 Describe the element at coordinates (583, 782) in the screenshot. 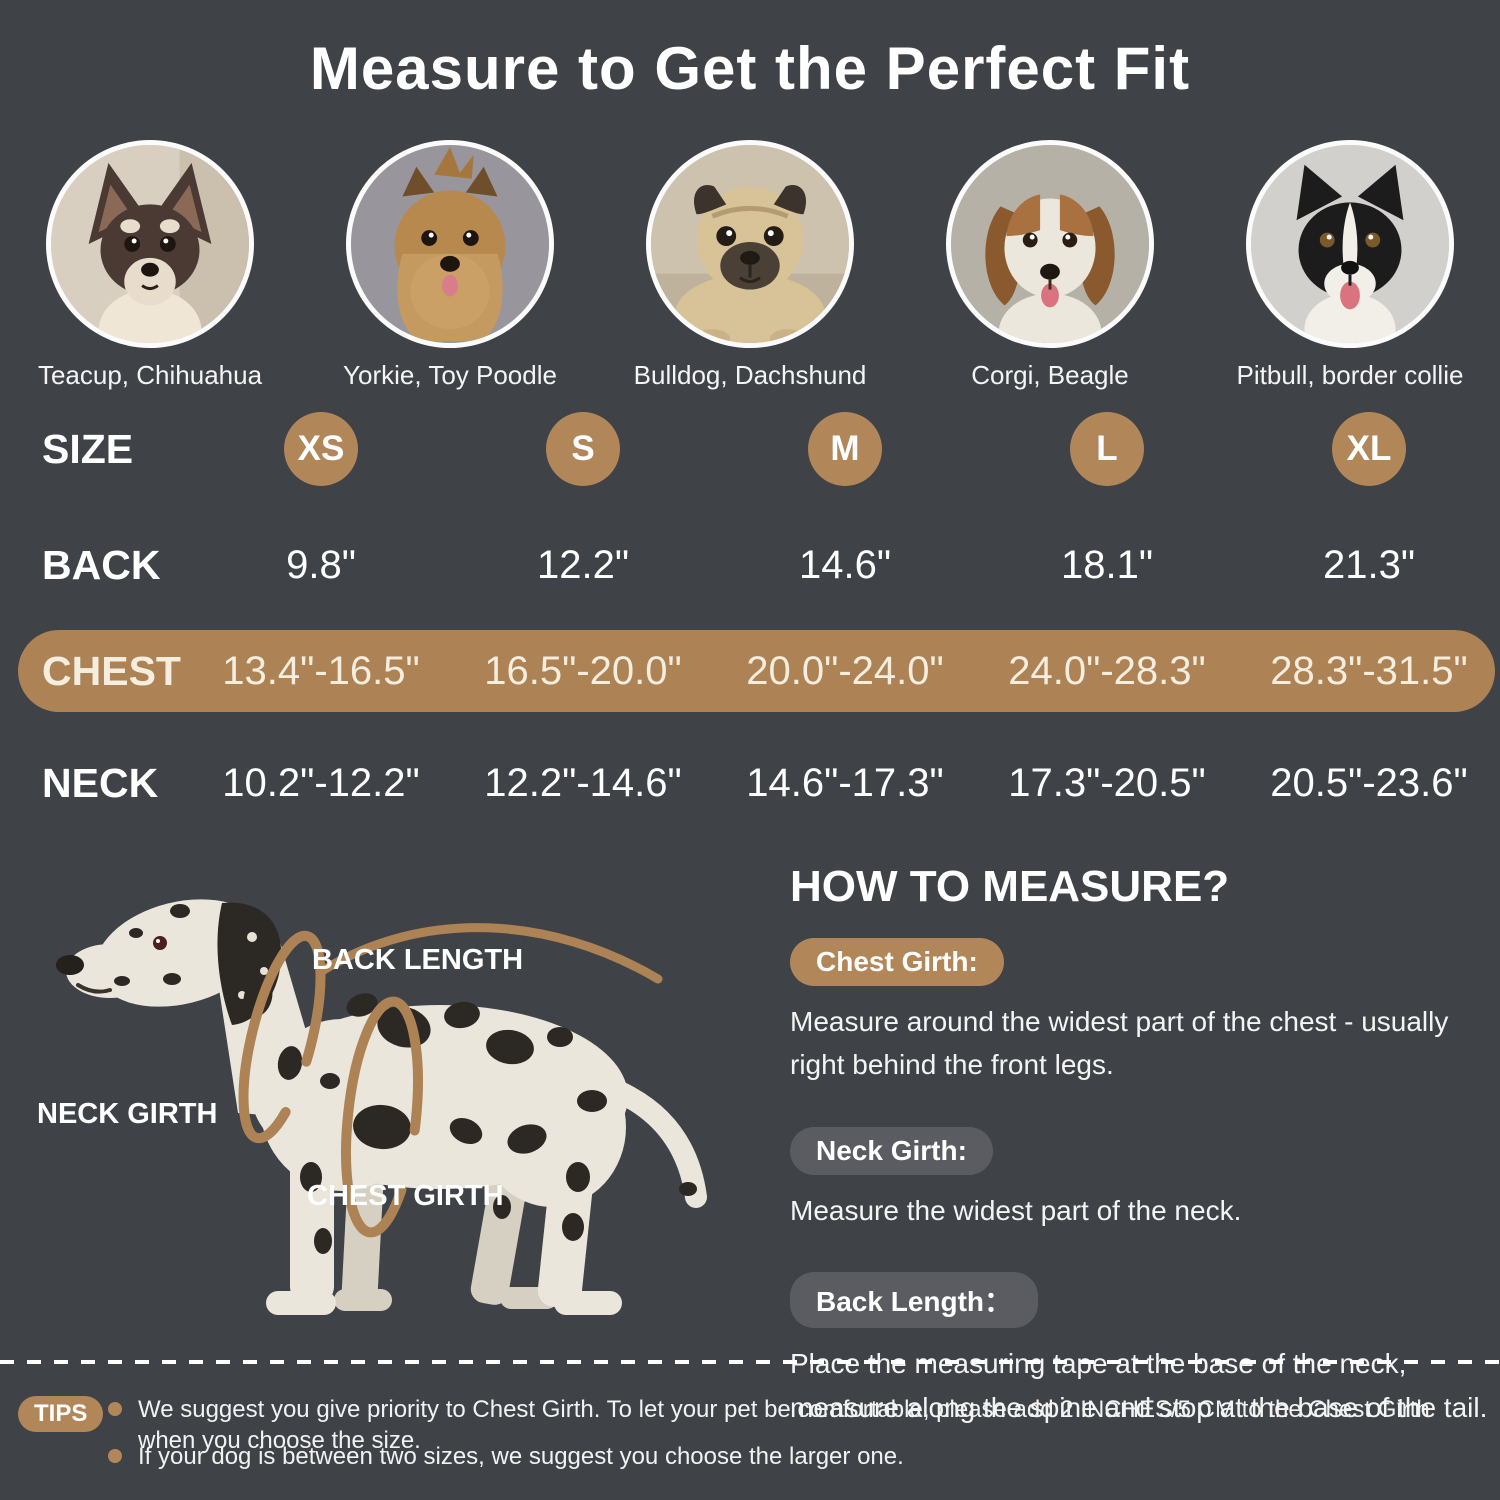

I see `neck-value: 12.2"-14.6"` at that location.